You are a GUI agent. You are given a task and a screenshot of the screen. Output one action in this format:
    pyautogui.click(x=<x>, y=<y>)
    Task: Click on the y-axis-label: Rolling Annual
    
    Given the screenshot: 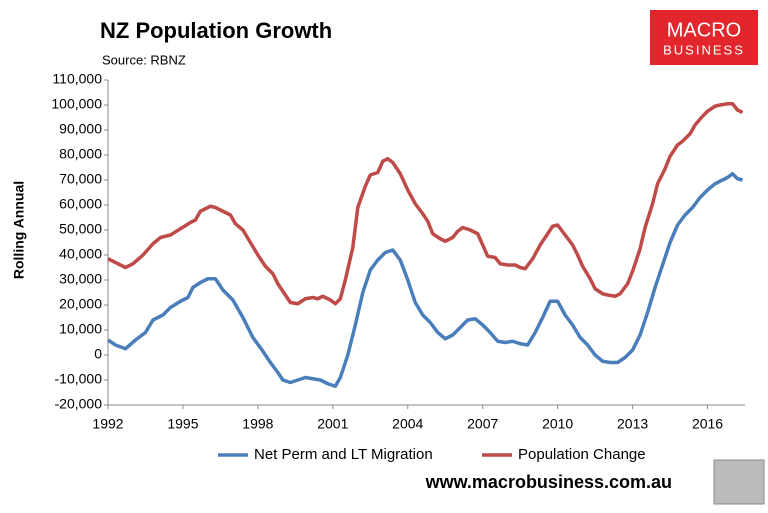 What is the action you would take?
    pyautogui.click(x=19, y=230)
    